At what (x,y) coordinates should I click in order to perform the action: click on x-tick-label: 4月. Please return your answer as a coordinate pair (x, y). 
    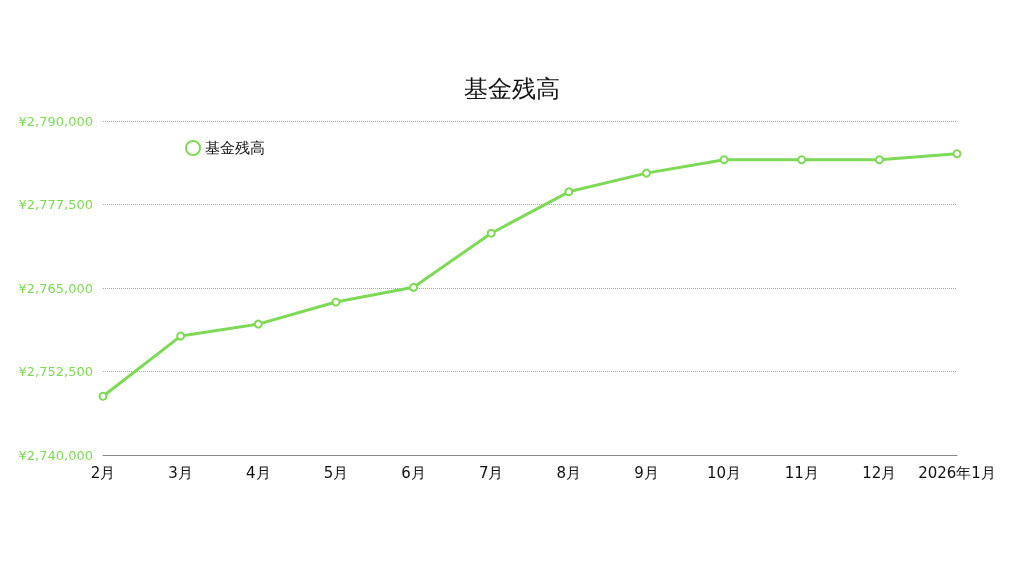
    Looking at the image, I should click on (258, 472).